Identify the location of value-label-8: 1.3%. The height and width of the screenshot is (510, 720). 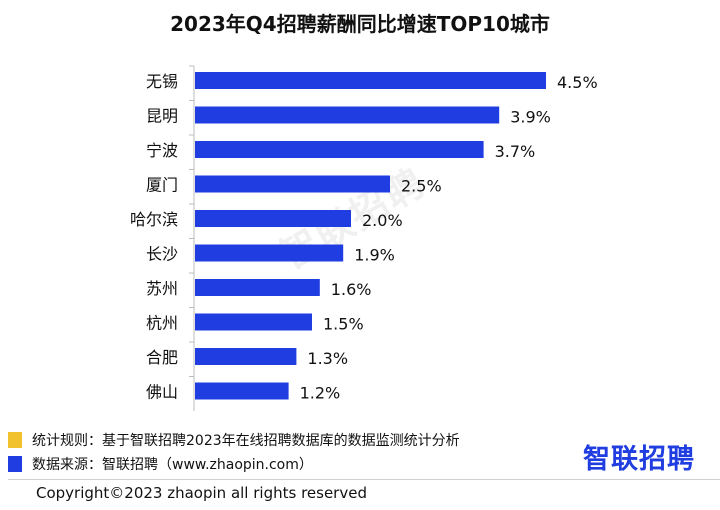
(327, 358).